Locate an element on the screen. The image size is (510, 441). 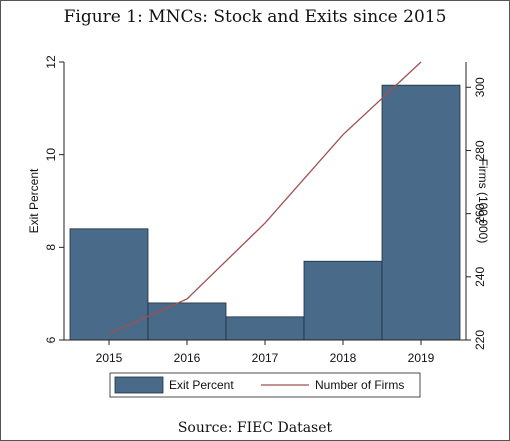
bar-2016 is located at coordinates (187, 321).